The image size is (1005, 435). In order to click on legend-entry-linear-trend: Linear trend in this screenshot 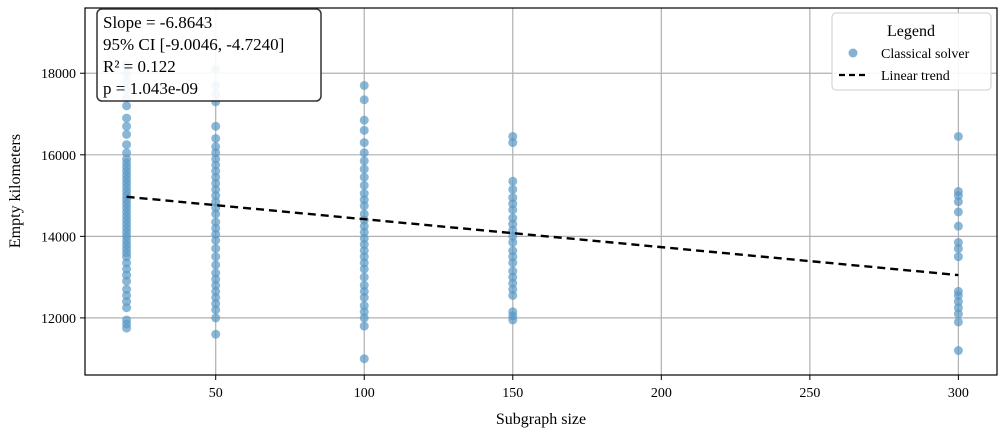, I will do `click(915, 76)`.